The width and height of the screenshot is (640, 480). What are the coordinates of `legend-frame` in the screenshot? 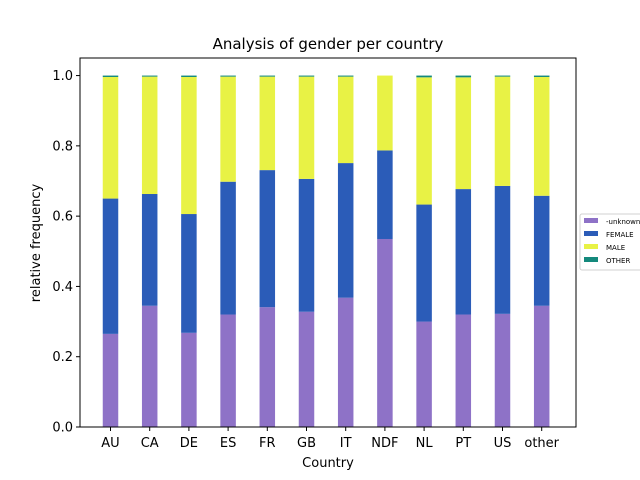 It's located at (609, 242).